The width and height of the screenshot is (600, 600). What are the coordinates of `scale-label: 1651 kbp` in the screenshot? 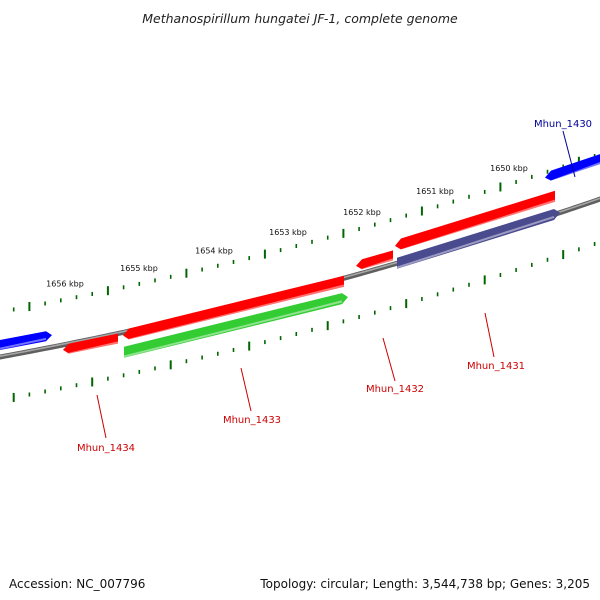 It's located at (435, 191).